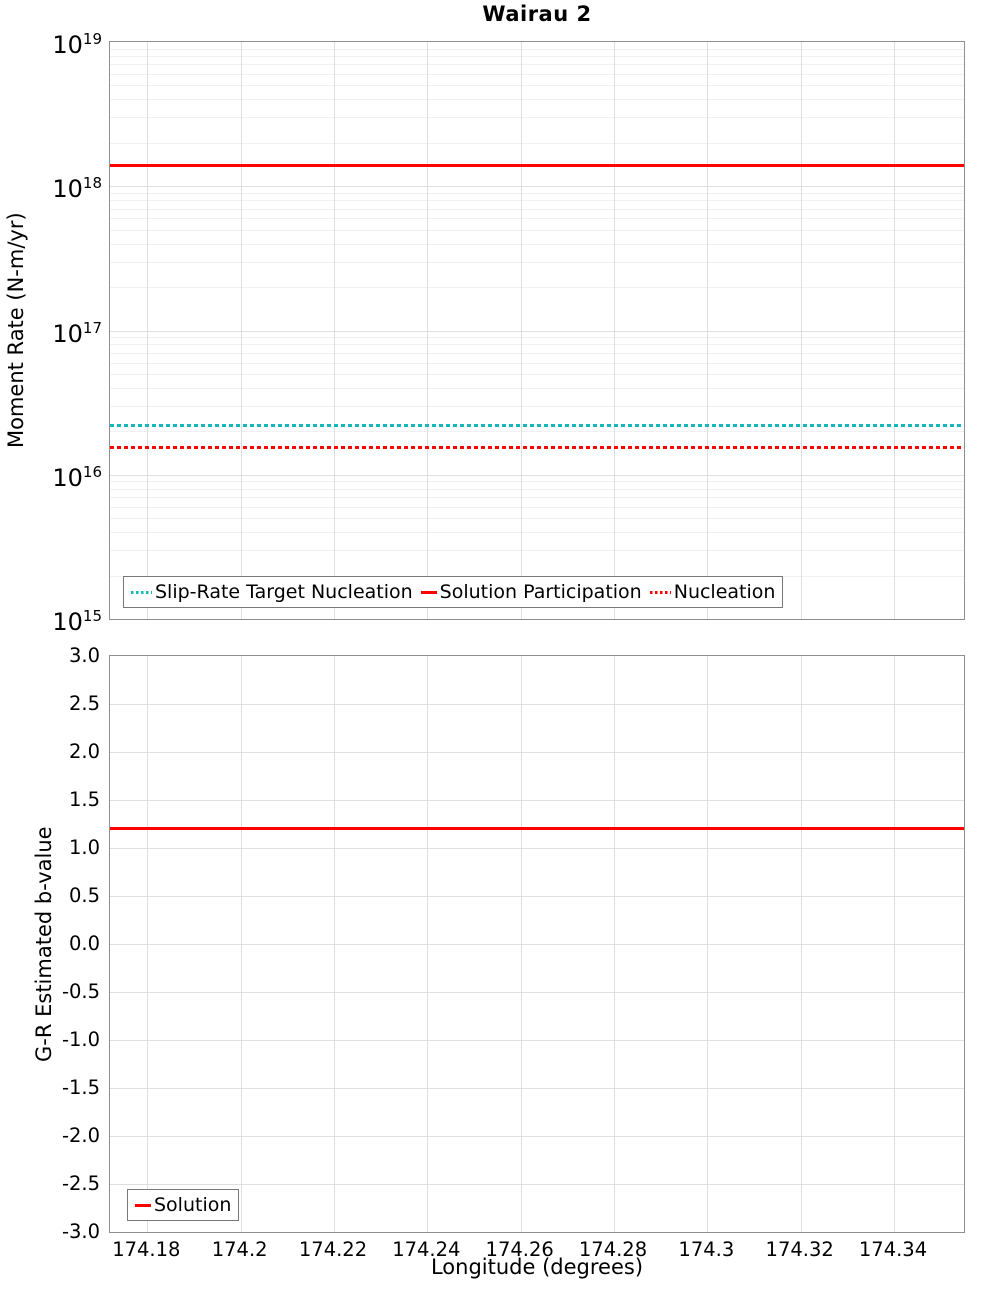 The height and width of the screenshot is (1300, 1000). What do you see at coordinates (146, 1249) in the screenshot?
I see `x-tick-label: 174.18` at bounding box center [146, 1249].